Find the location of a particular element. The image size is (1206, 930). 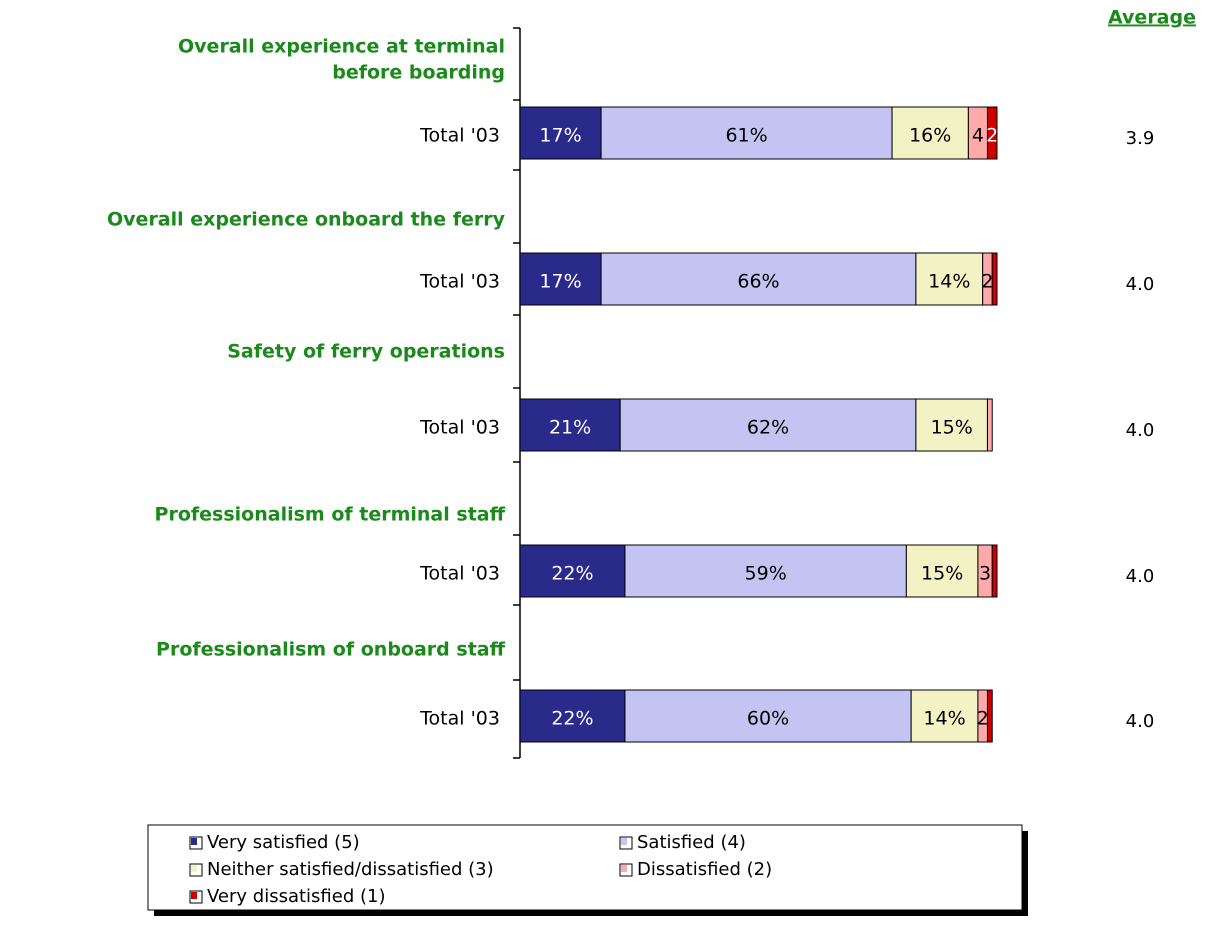

group-heading: Professionalism of terminal staff is located at coordinates (330, 515).